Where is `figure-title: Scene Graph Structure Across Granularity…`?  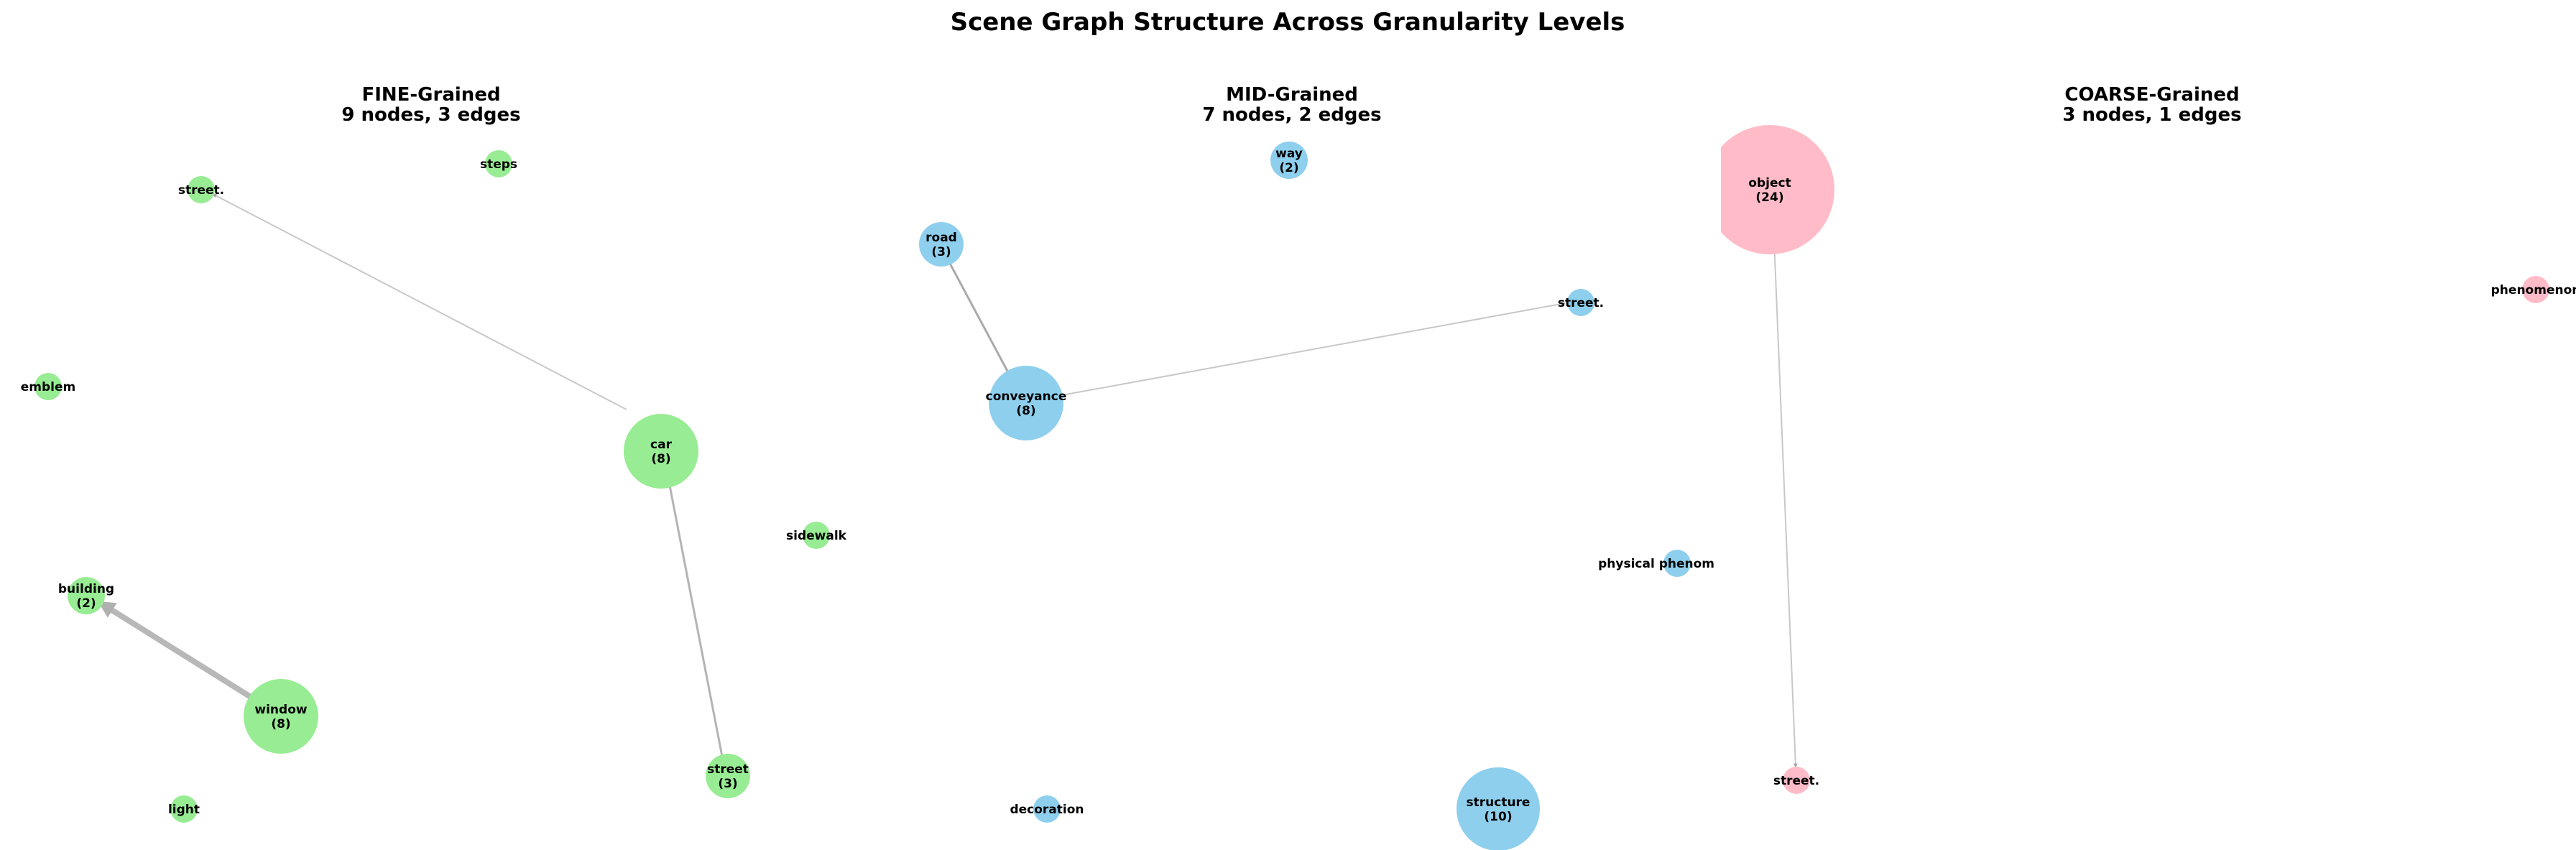
figure-title: Scene Graph Structure Across Granularity… is located at coordinates (1288, 22).